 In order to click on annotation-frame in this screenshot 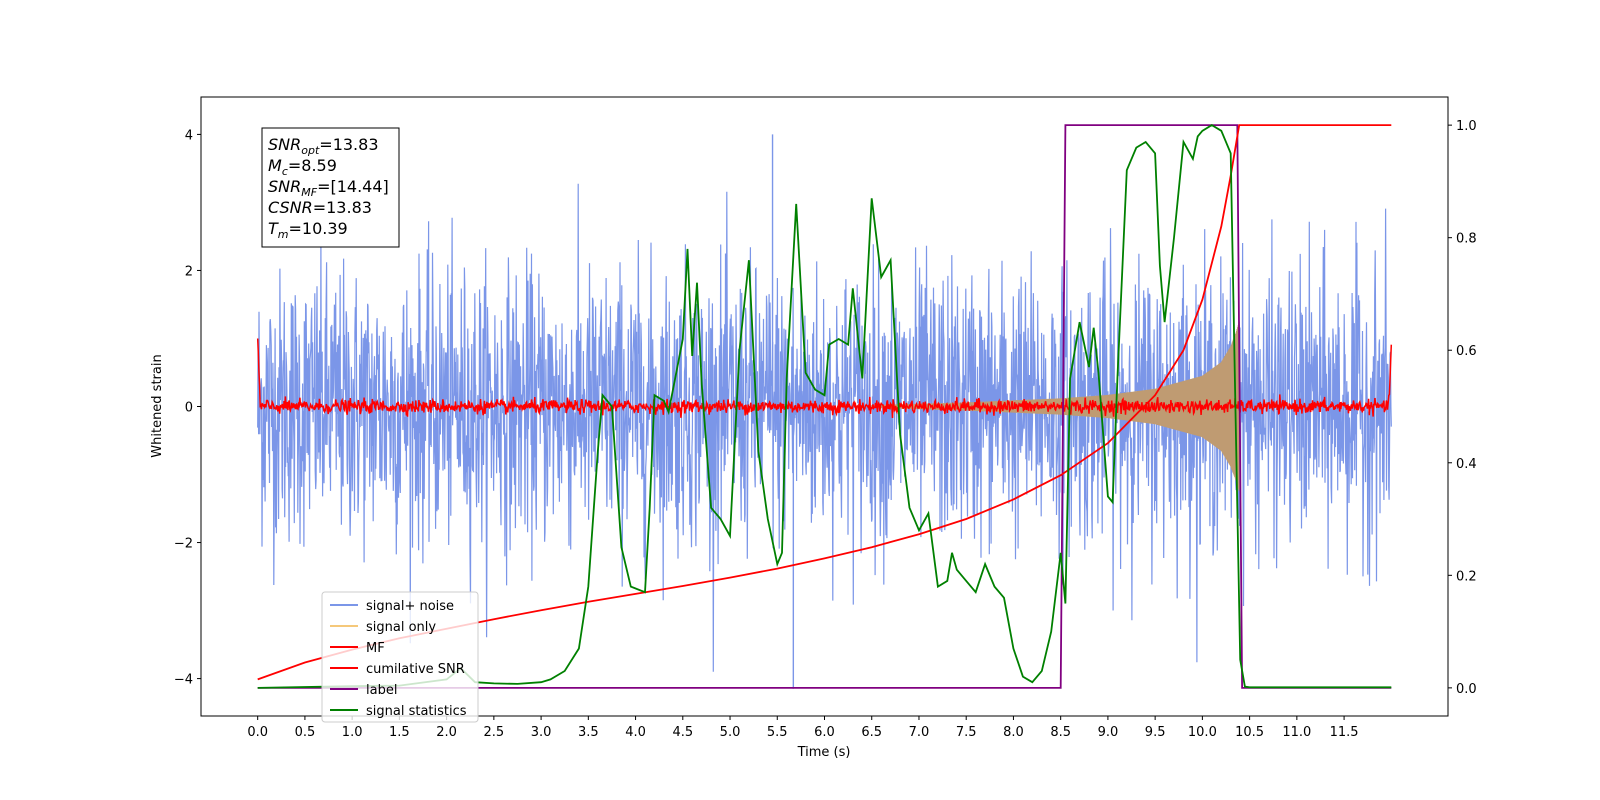, I will do `click(330, 187)`.